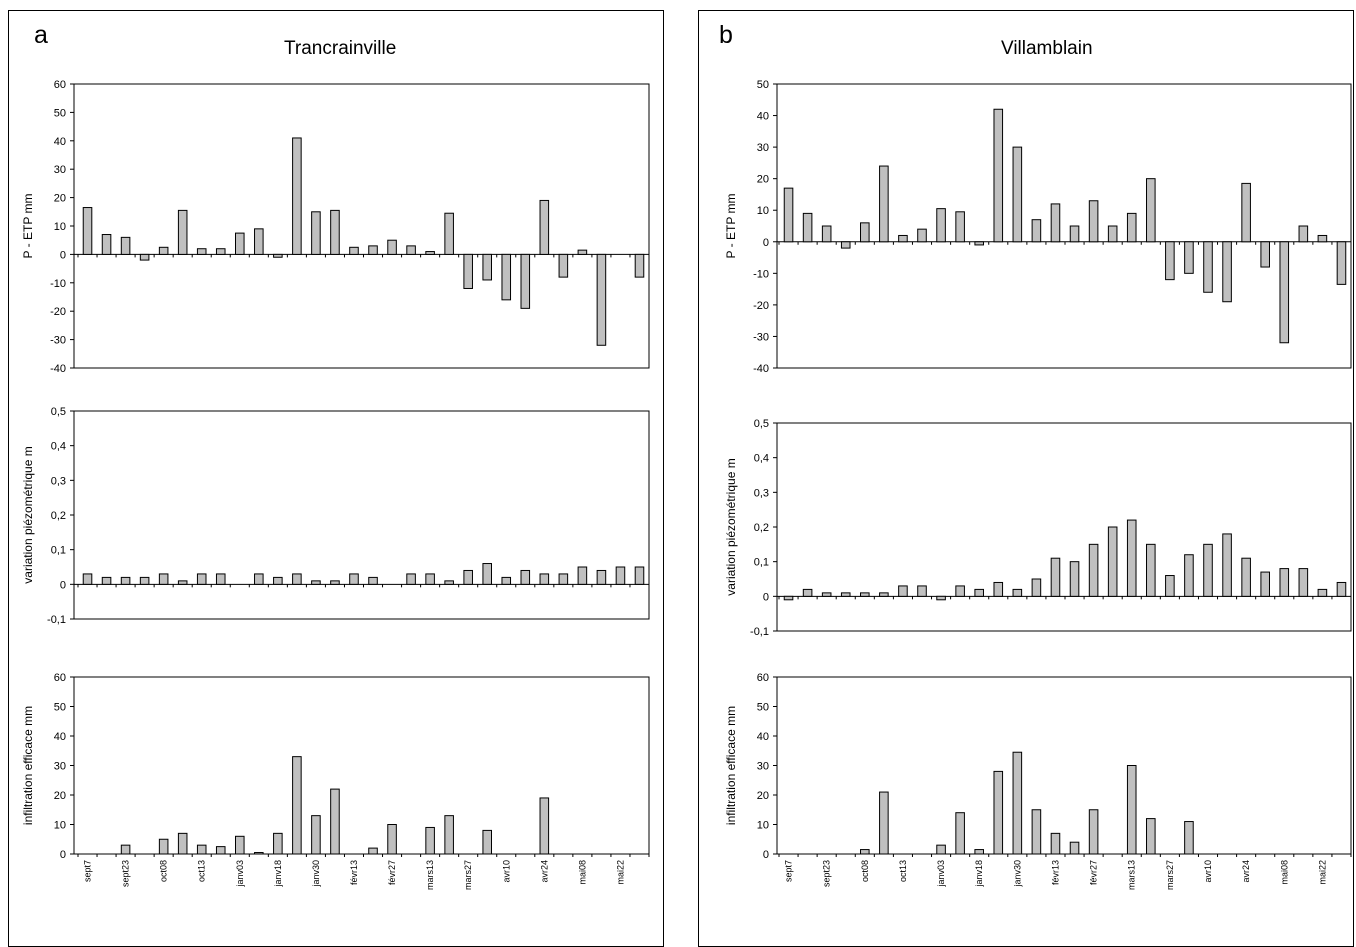 The image size is (1356, 947). What do you see at coordinates (731, 526) in the screenshot?
I see `y-axis-label: variation piézométrique m` at bounding box center [731, 526].